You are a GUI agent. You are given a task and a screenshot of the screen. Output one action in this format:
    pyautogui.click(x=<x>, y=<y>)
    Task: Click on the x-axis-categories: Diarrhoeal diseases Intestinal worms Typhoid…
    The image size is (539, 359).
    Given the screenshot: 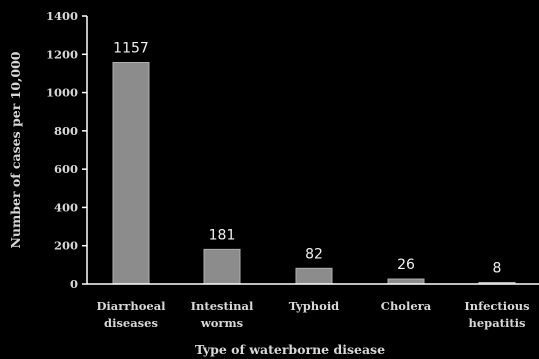 What is the action you would take?
    pyautogui.click(x=312, y=314)
    